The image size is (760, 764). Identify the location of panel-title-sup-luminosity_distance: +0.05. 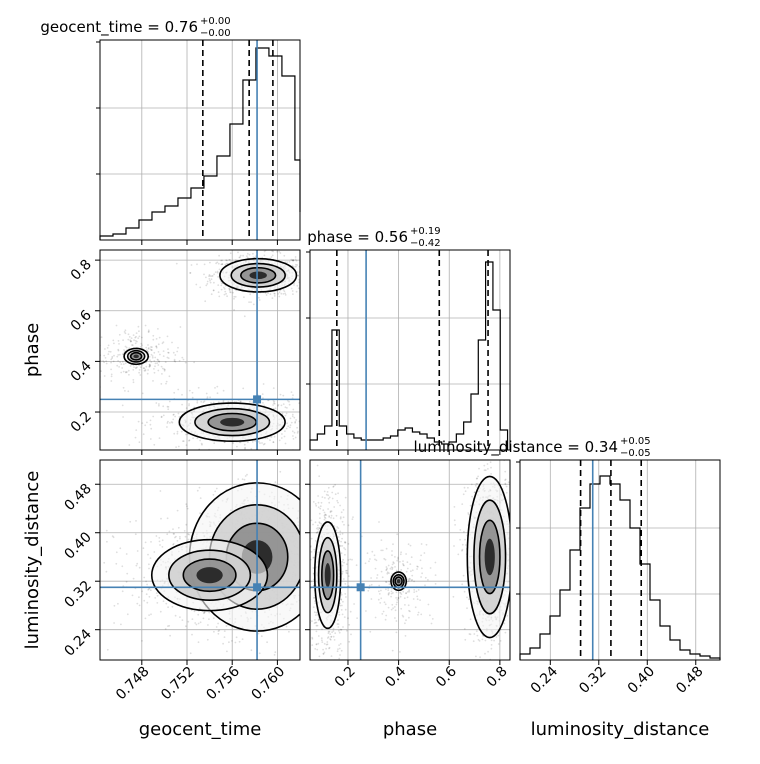
(635, 441).